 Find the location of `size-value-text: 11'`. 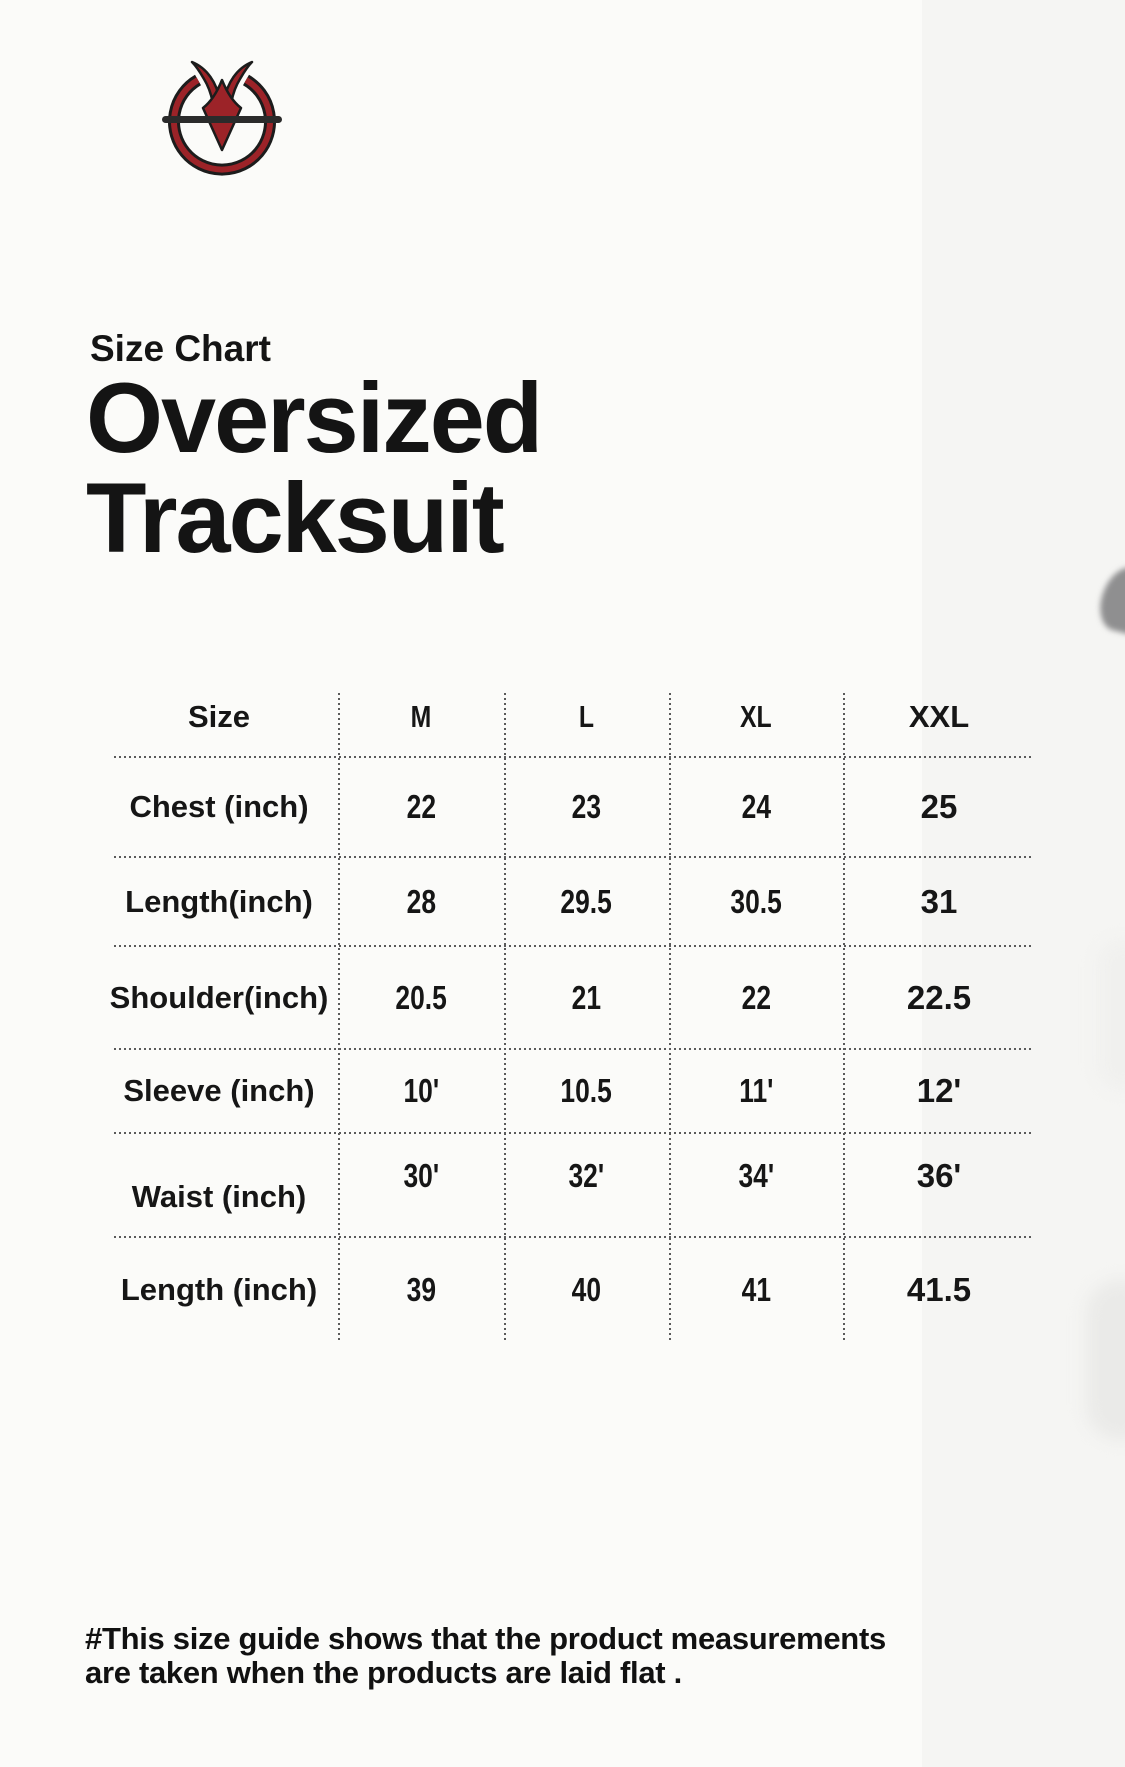

size-value-text: 11' is located at coordinates (756, 1090).